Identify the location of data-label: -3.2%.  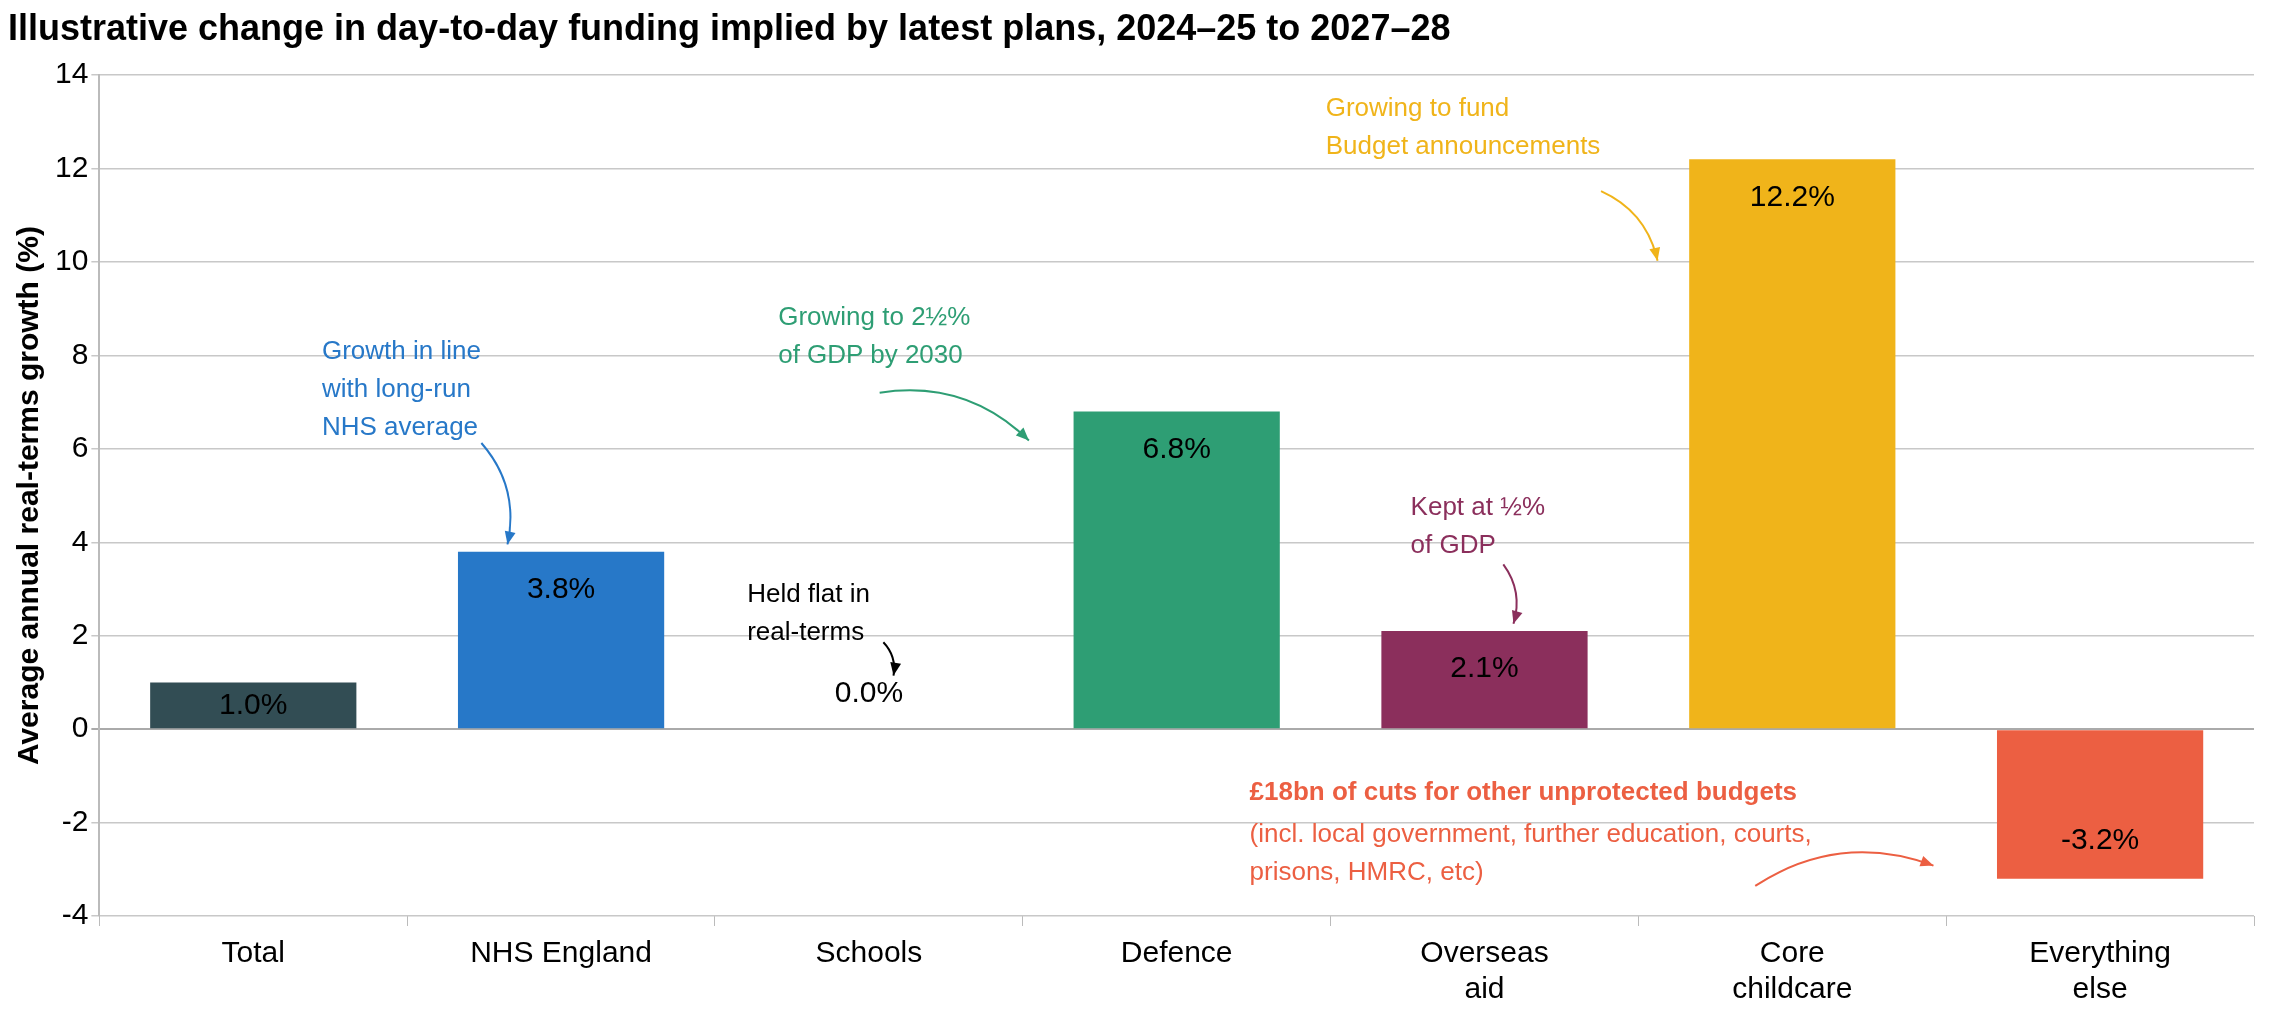
(2100, 838).